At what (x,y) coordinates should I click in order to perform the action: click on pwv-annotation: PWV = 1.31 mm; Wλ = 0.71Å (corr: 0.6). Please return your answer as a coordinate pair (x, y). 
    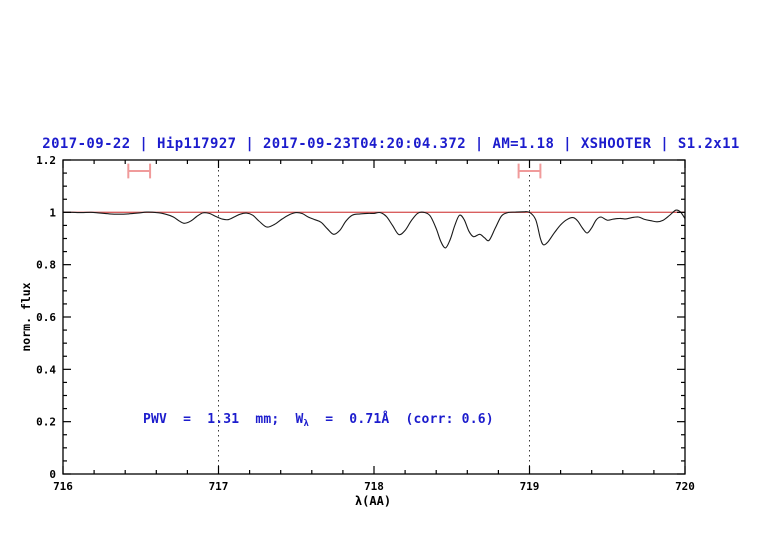
    Looking at the image, I should click on (318, 420).